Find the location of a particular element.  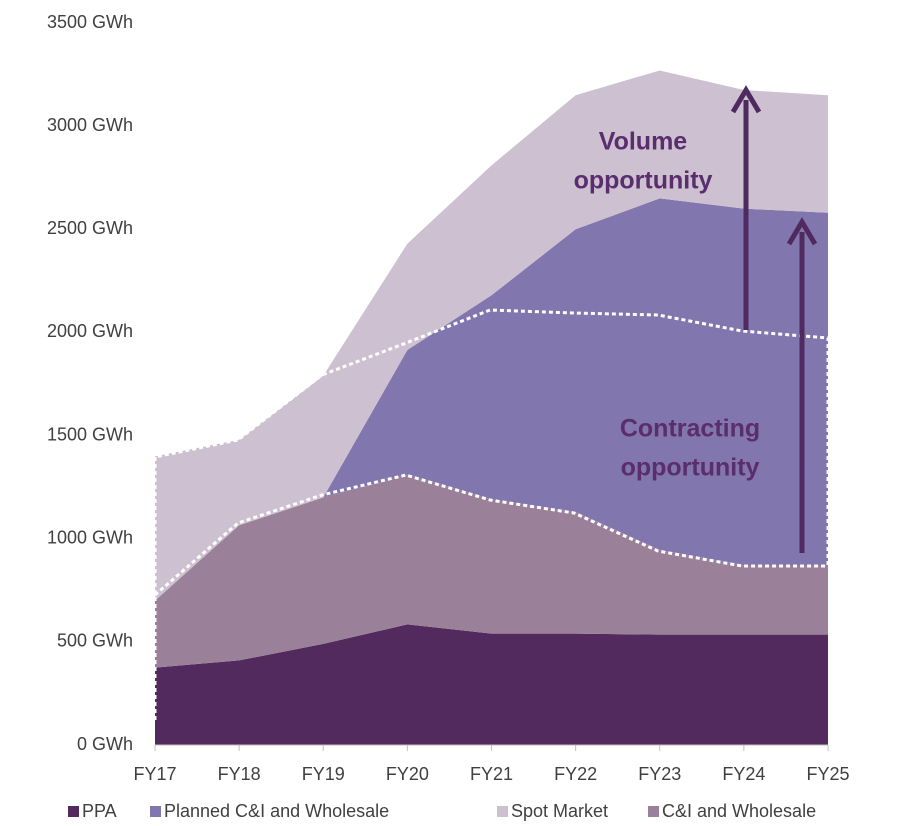

x-tick-label: FY23 is located at coordinates (659, 774).